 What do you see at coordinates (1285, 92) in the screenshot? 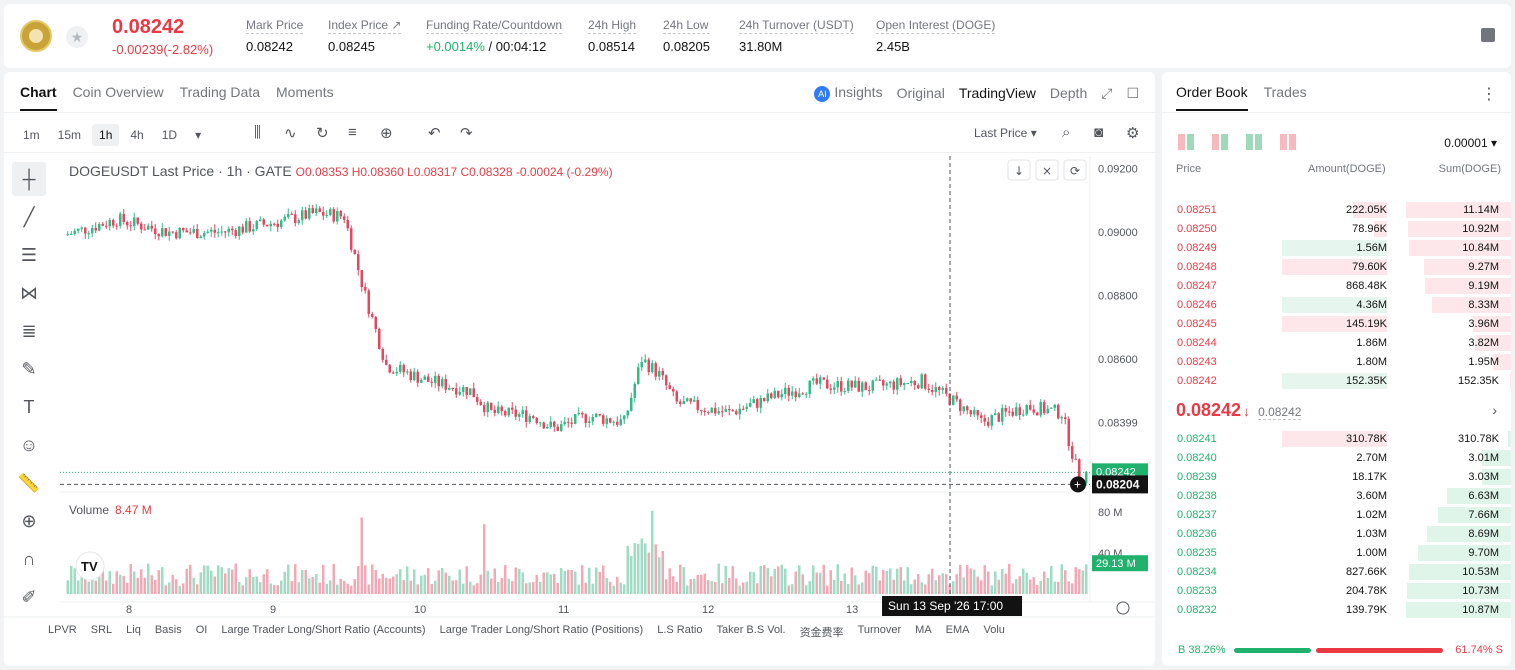
I see `tab-trades: Trades` at bounding box center [1285, 92].